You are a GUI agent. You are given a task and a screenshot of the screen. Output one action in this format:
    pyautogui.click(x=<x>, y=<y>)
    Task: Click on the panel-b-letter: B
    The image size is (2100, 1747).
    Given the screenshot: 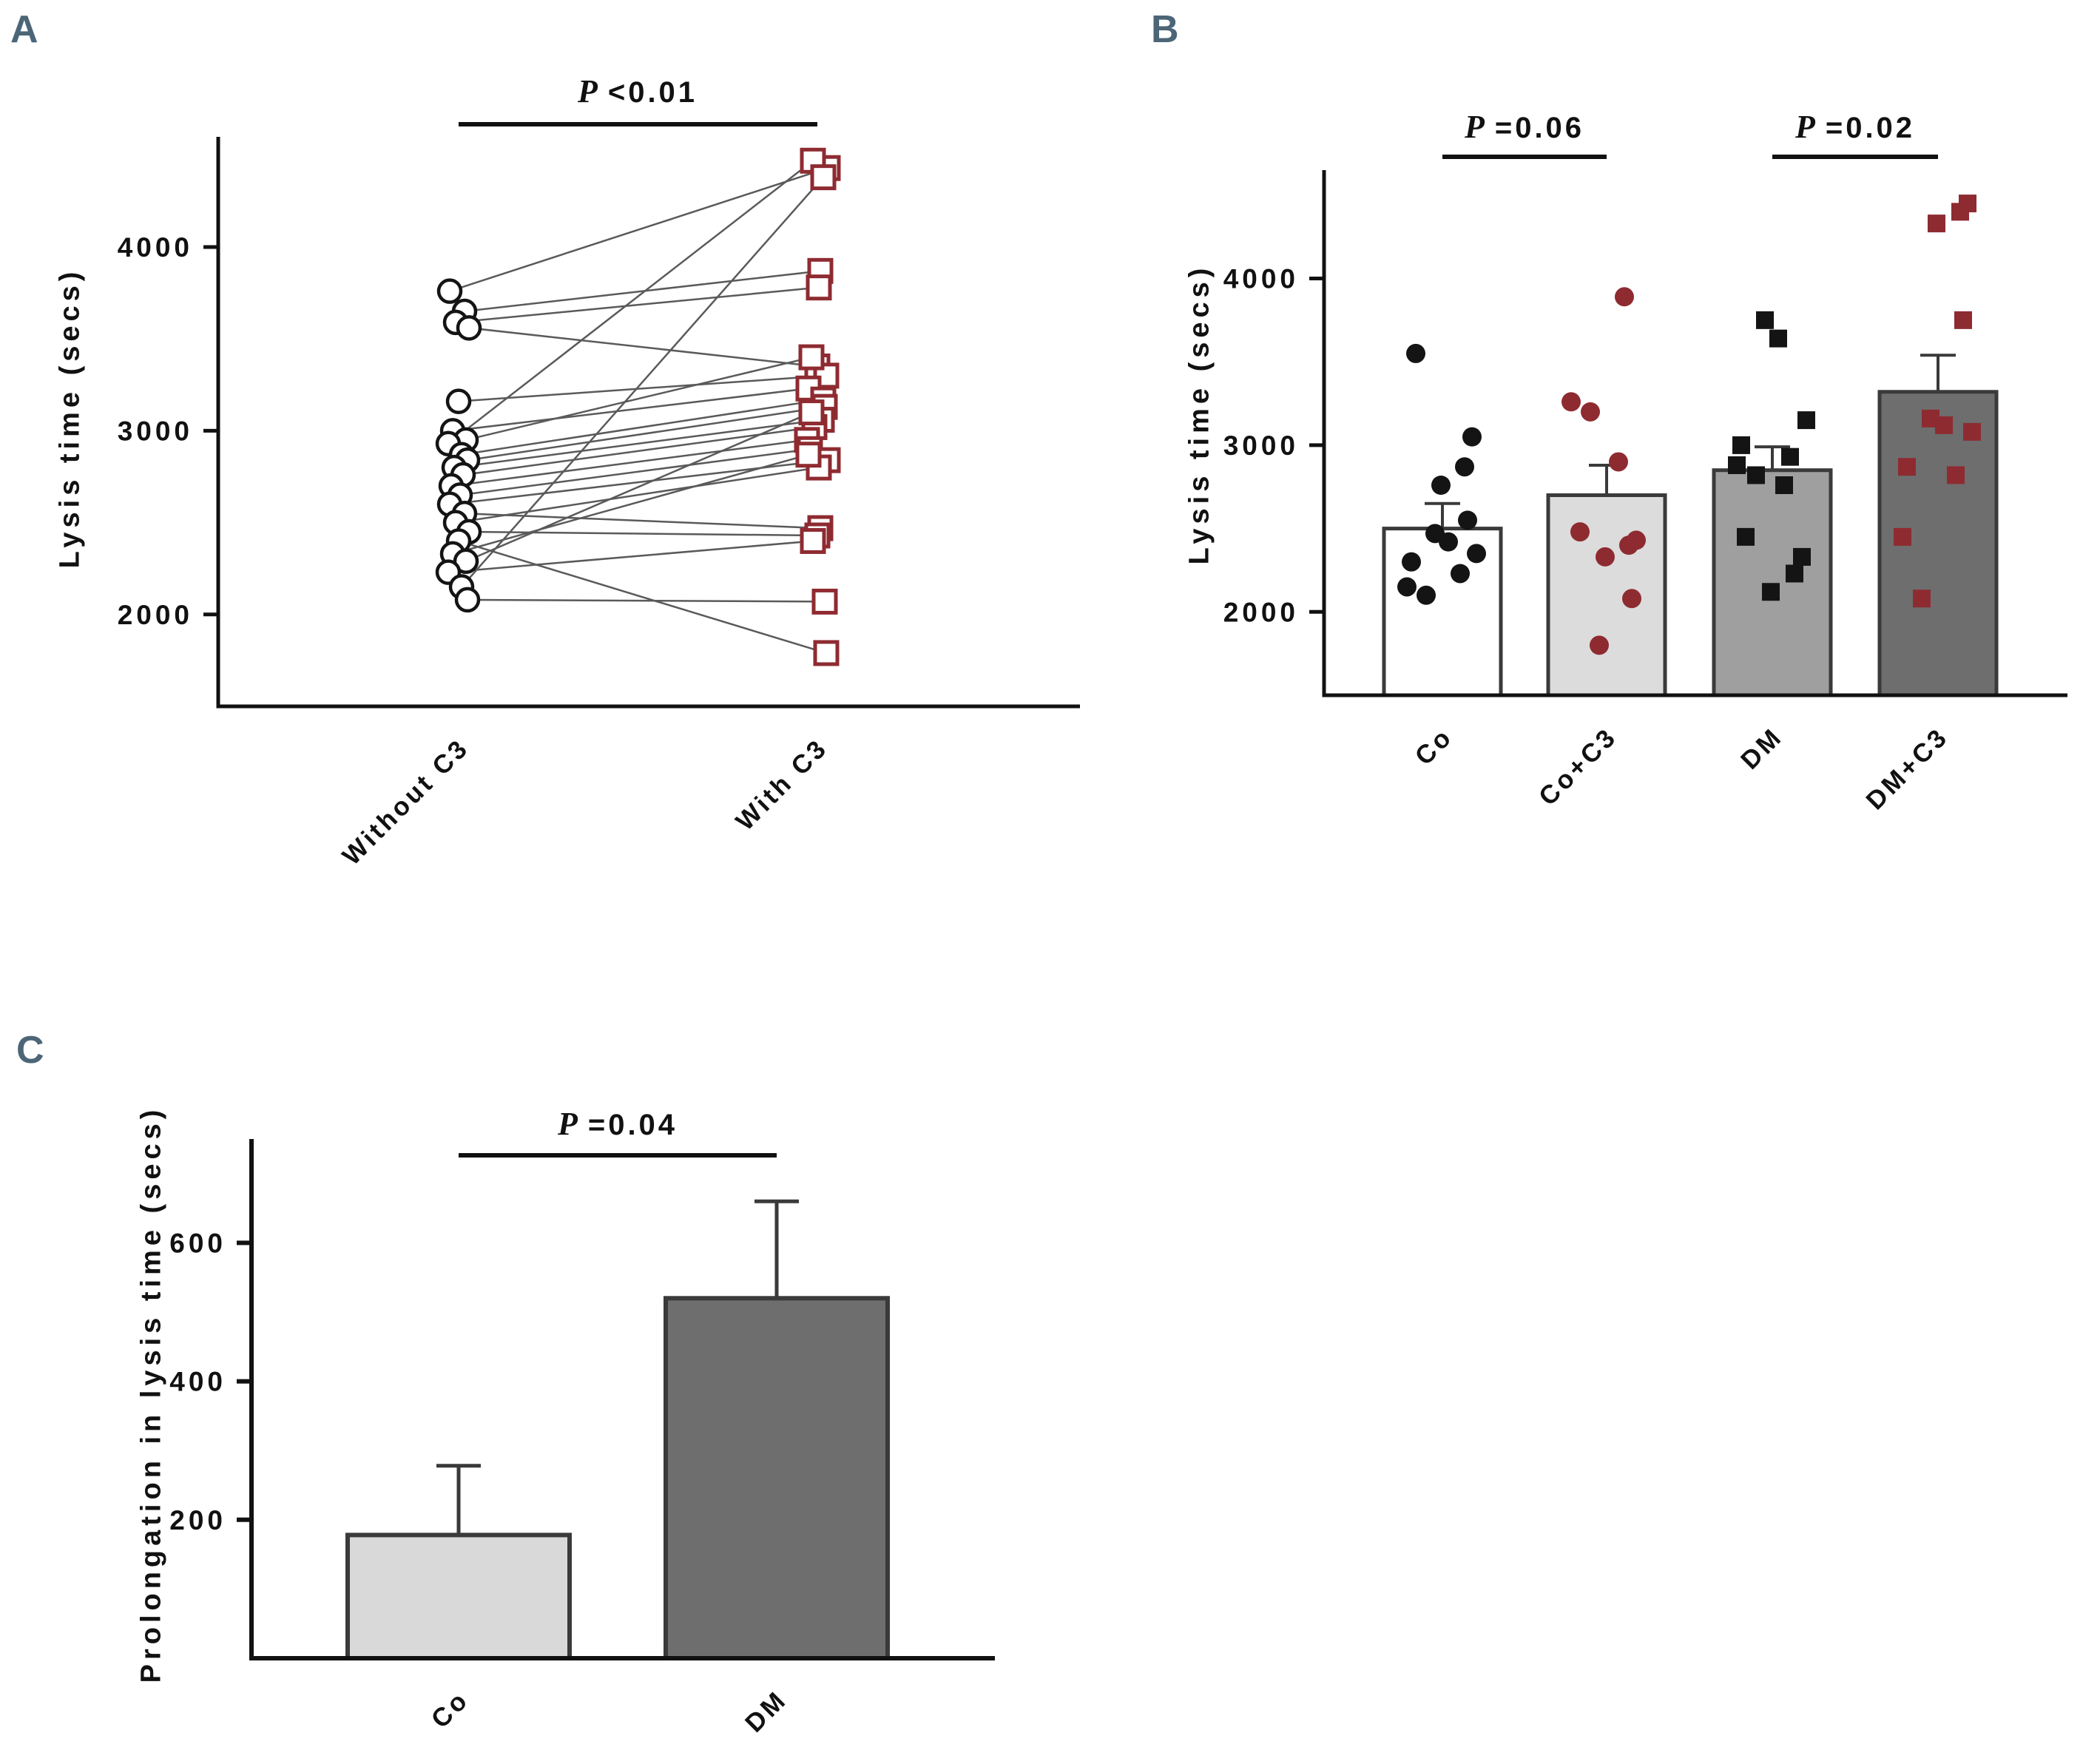 What is the action you would take?
    pyautogui.click(x=1165, y=29)
    